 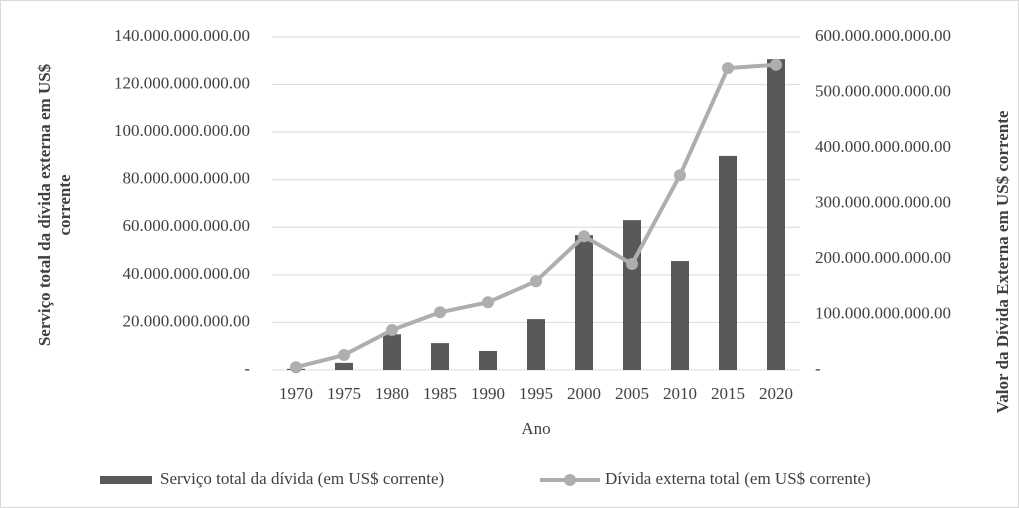 What do you see at coordinates (392, 393) in the screenshot?
I see `x-tick-label: 1980` at bounding box center [392, 393].